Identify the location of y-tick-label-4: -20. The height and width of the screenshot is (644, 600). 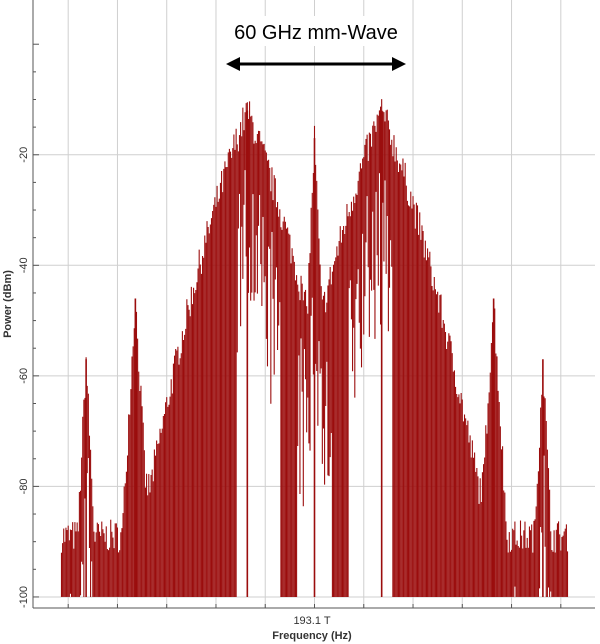
(24, 155).